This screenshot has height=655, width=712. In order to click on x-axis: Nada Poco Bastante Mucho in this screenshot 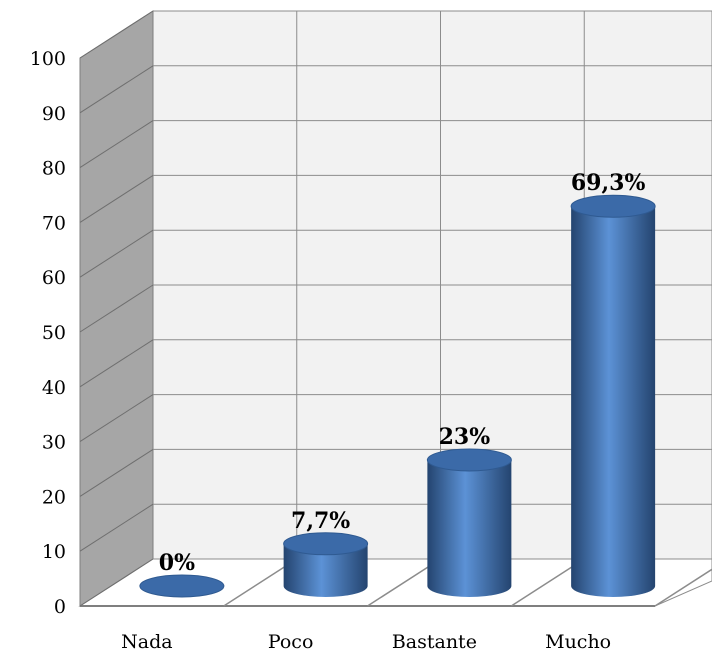, I will do `click(366, 642)`.